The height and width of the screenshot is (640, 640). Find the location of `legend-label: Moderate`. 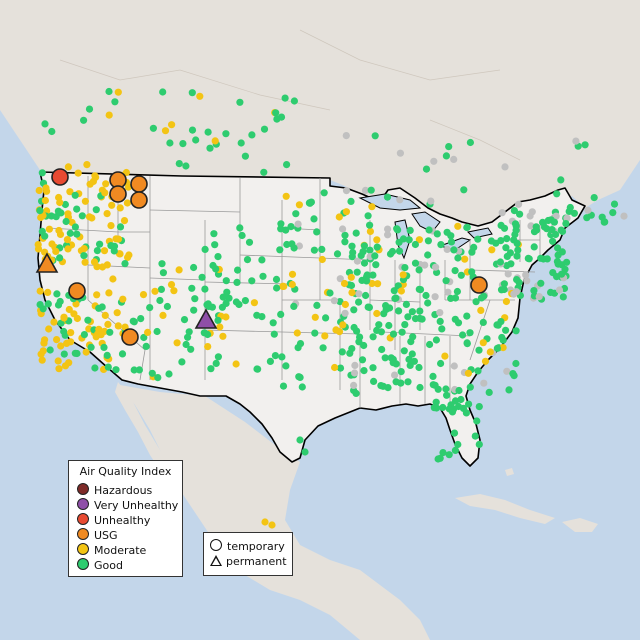

legend-label: Moderate is located at coordinates (120, 550).